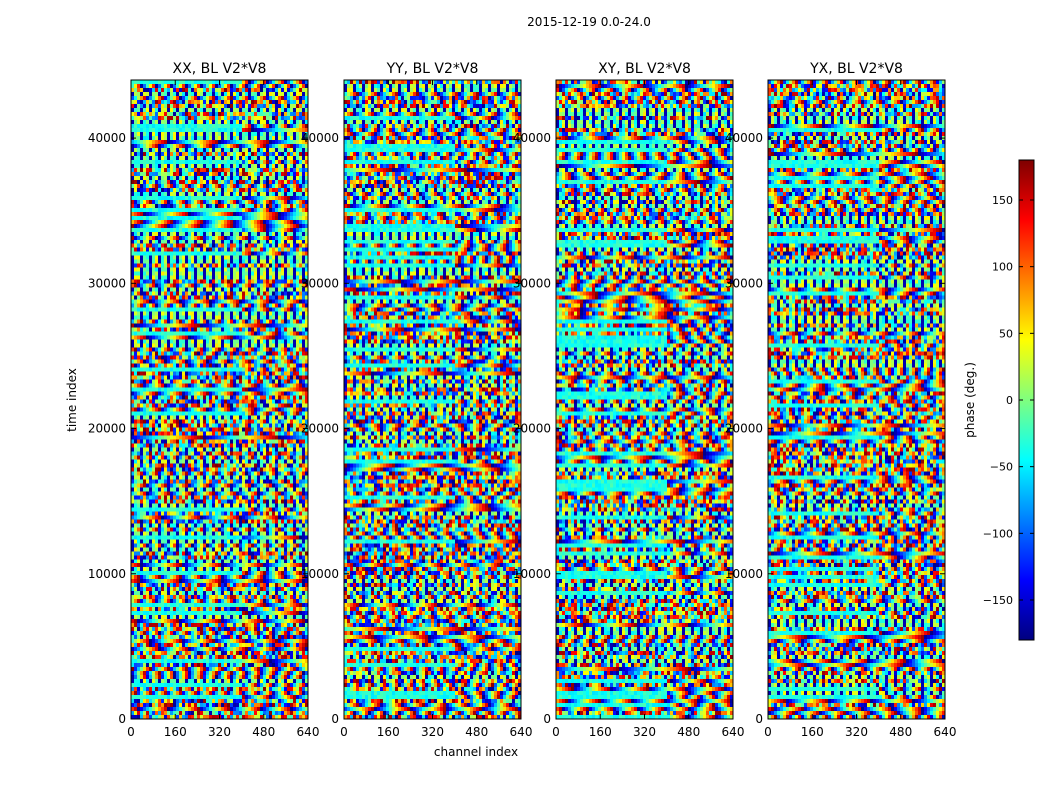  What do you see at coordinates (1006, 333) in the screenshot?
I see `colorbar-tick-label: 50` at bounding box center [1006, 333].